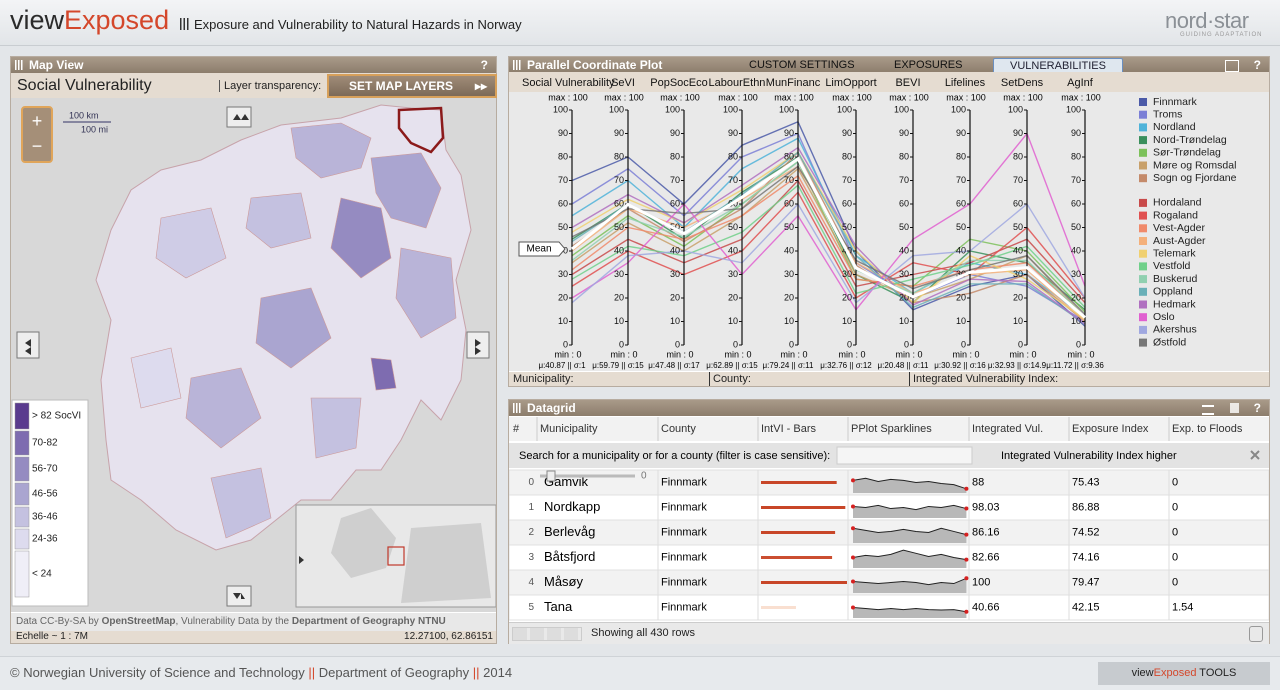 The height and width of the screenshot is (690, 1280). Describe the element at coordinates (1175, 582) in the screenshot. I see `exp-floods: 0` at that location.